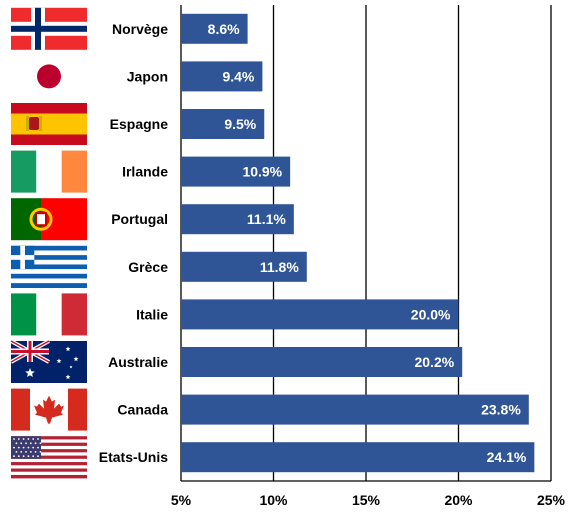  Describe the element at coordinates (49, 171) in the screenshot. I see `flag-ireland-icon` at that location.